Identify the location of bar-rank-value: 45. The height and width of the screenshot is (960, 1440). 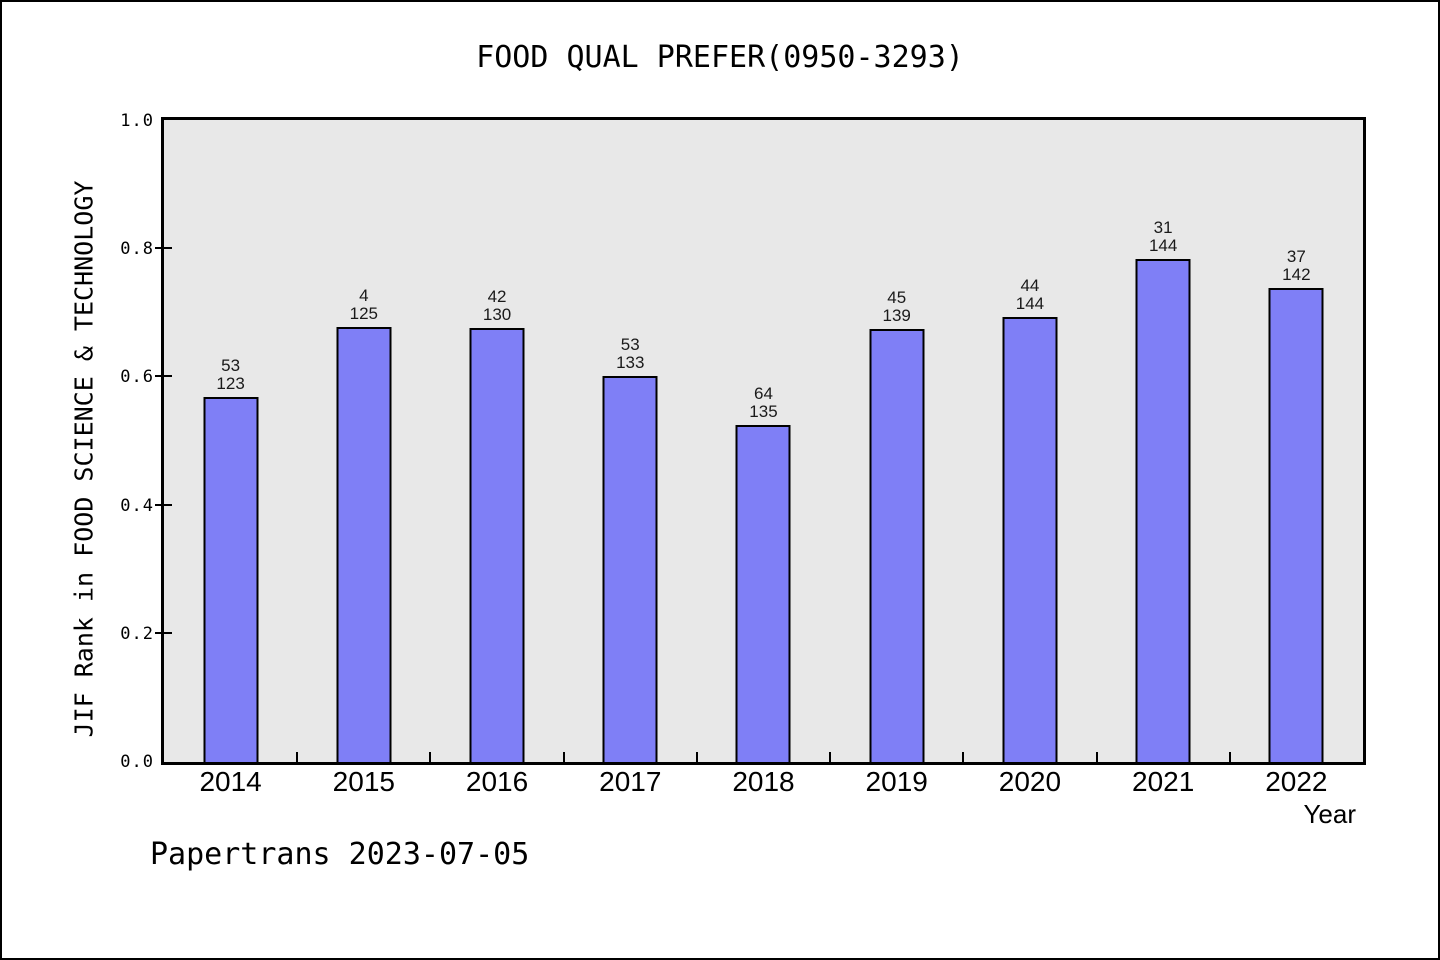
(897, 297).